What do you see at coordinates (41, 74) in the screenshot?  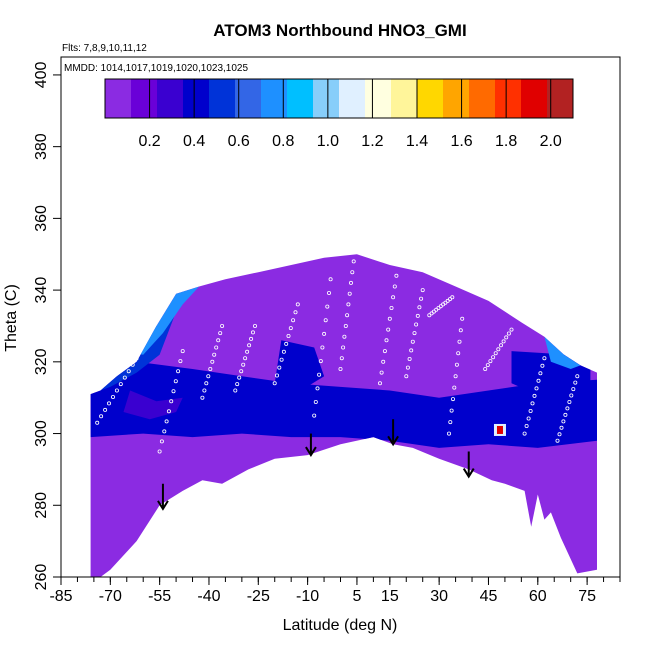 I see `y-tick-label: 400` at bounding box center [41, 74].